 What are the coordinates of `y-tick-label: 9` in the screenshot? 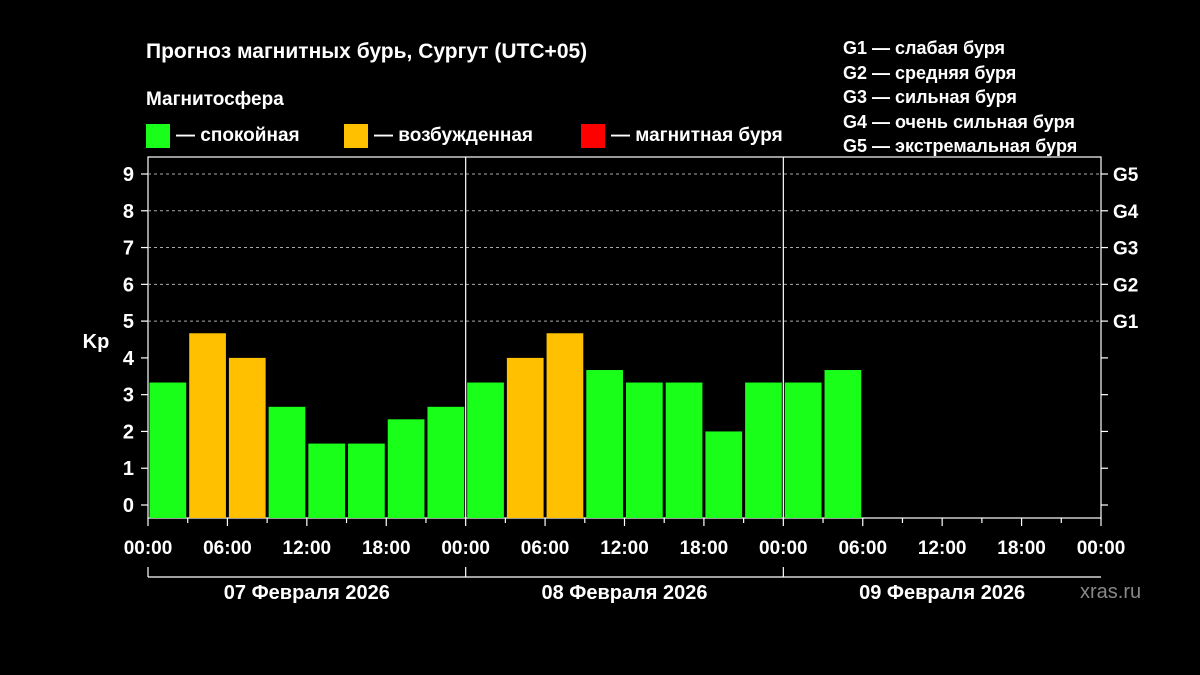 It's located at (128, 175).